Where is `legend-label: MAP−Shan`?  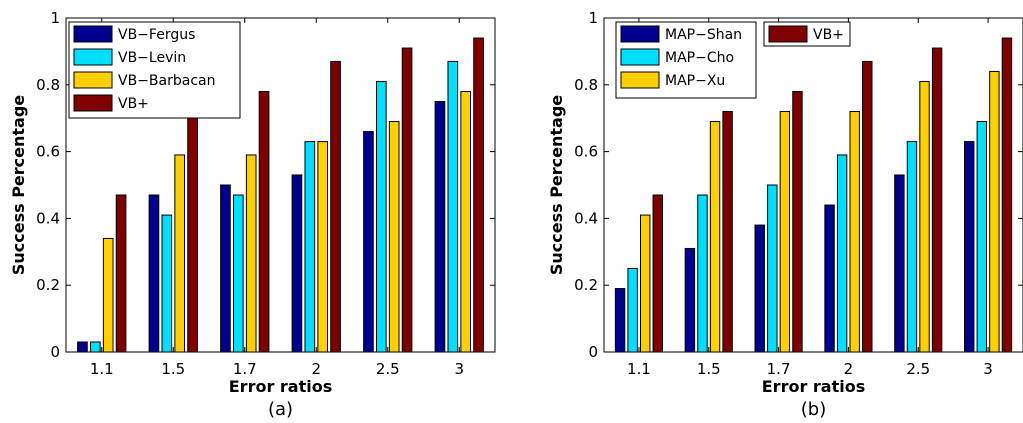
legend-label: MAP−Shan is located at coordinates (703, 35).